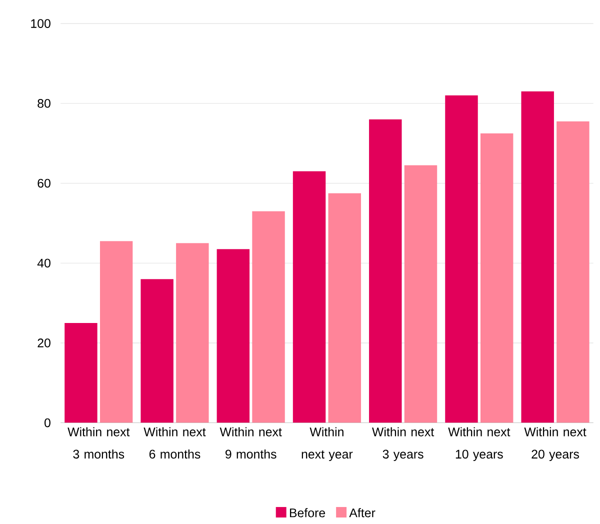 Image resolution: width=600 pixels, height=524 pixels. What do you see at coordinates (44, 183) in the screenshot?
I see `y-tick-label: 60` at bounding box center [44, 183].